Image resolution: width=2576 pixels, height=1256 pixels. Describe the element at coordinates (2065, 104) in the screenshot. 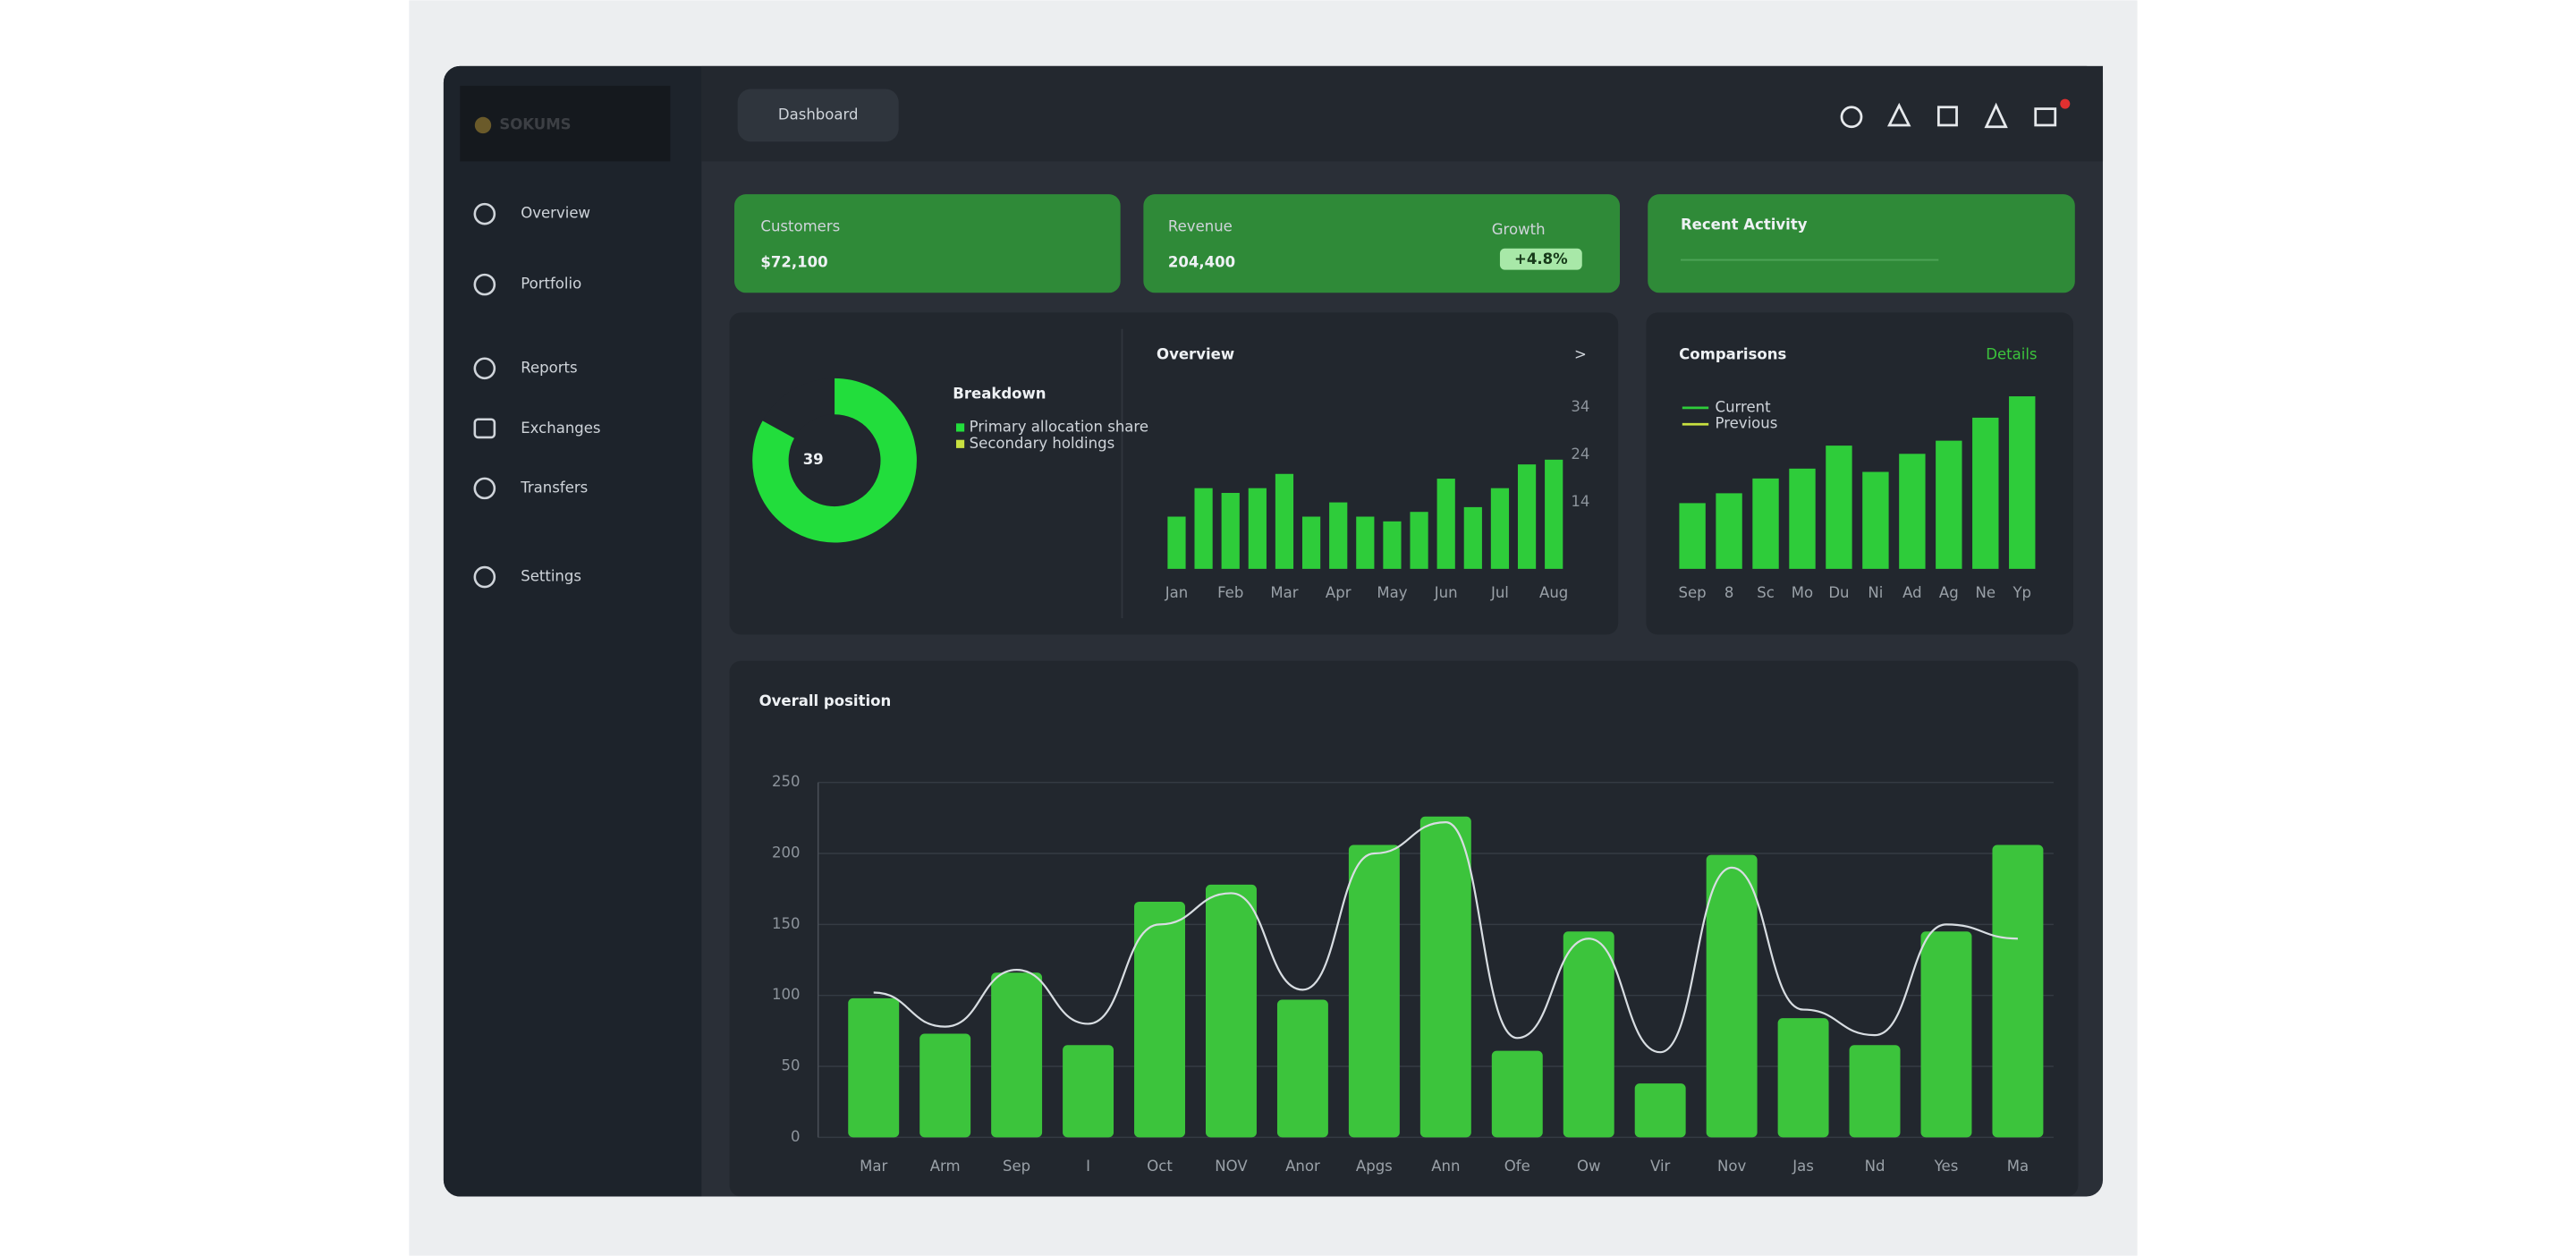

I see `notification-dot` at that location.